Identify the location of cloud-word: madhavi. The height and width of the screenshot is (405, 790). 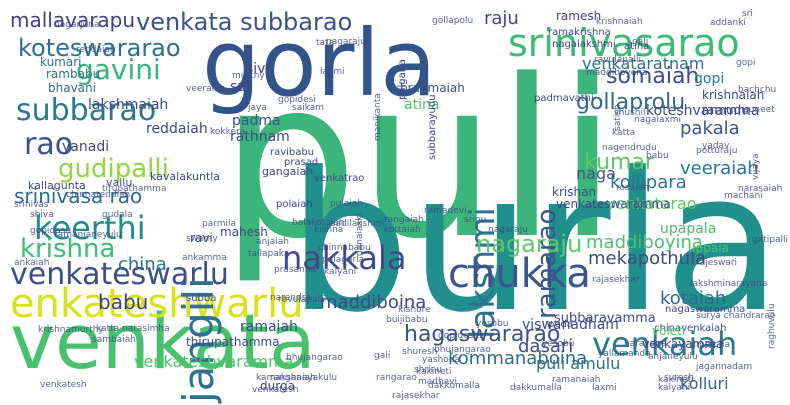
(438, 382).